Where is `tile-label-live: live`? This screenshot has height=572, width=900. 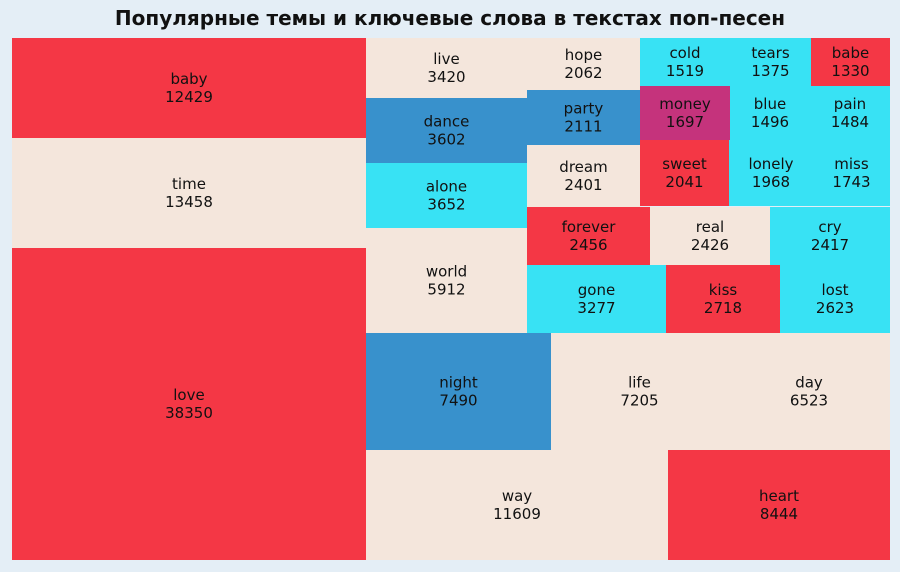
tile-label-live: live is located at coordinates (446, 59).